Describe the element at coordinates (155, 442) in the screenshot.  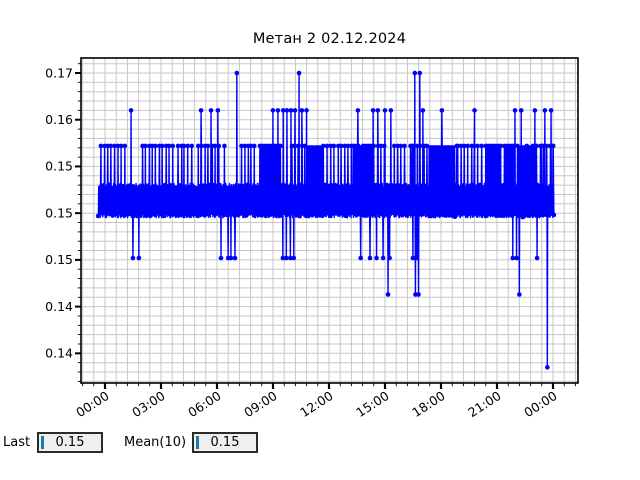
I see `mean-label: Mean(10)` at that location.